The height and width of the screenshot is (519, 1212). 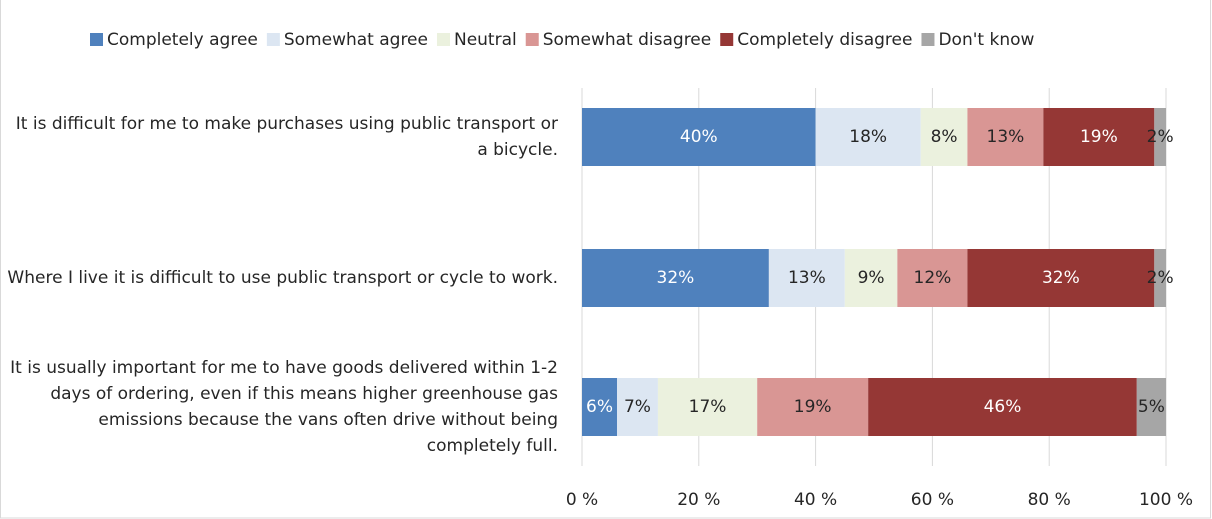 What do you see at coordinates (582, 500) in the screenshot?
I see `x-tick-label: 0 %` at bounding box center [582, 500].